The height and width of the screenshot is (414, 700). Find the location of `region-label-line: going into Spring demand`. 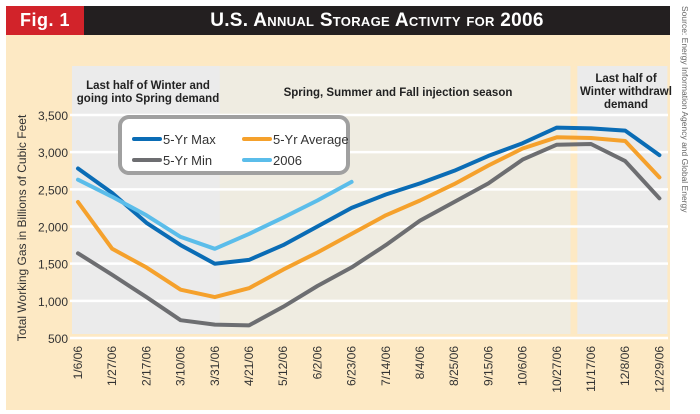

region-label-line: going into Spring demand is located at coordinates (148, 99).